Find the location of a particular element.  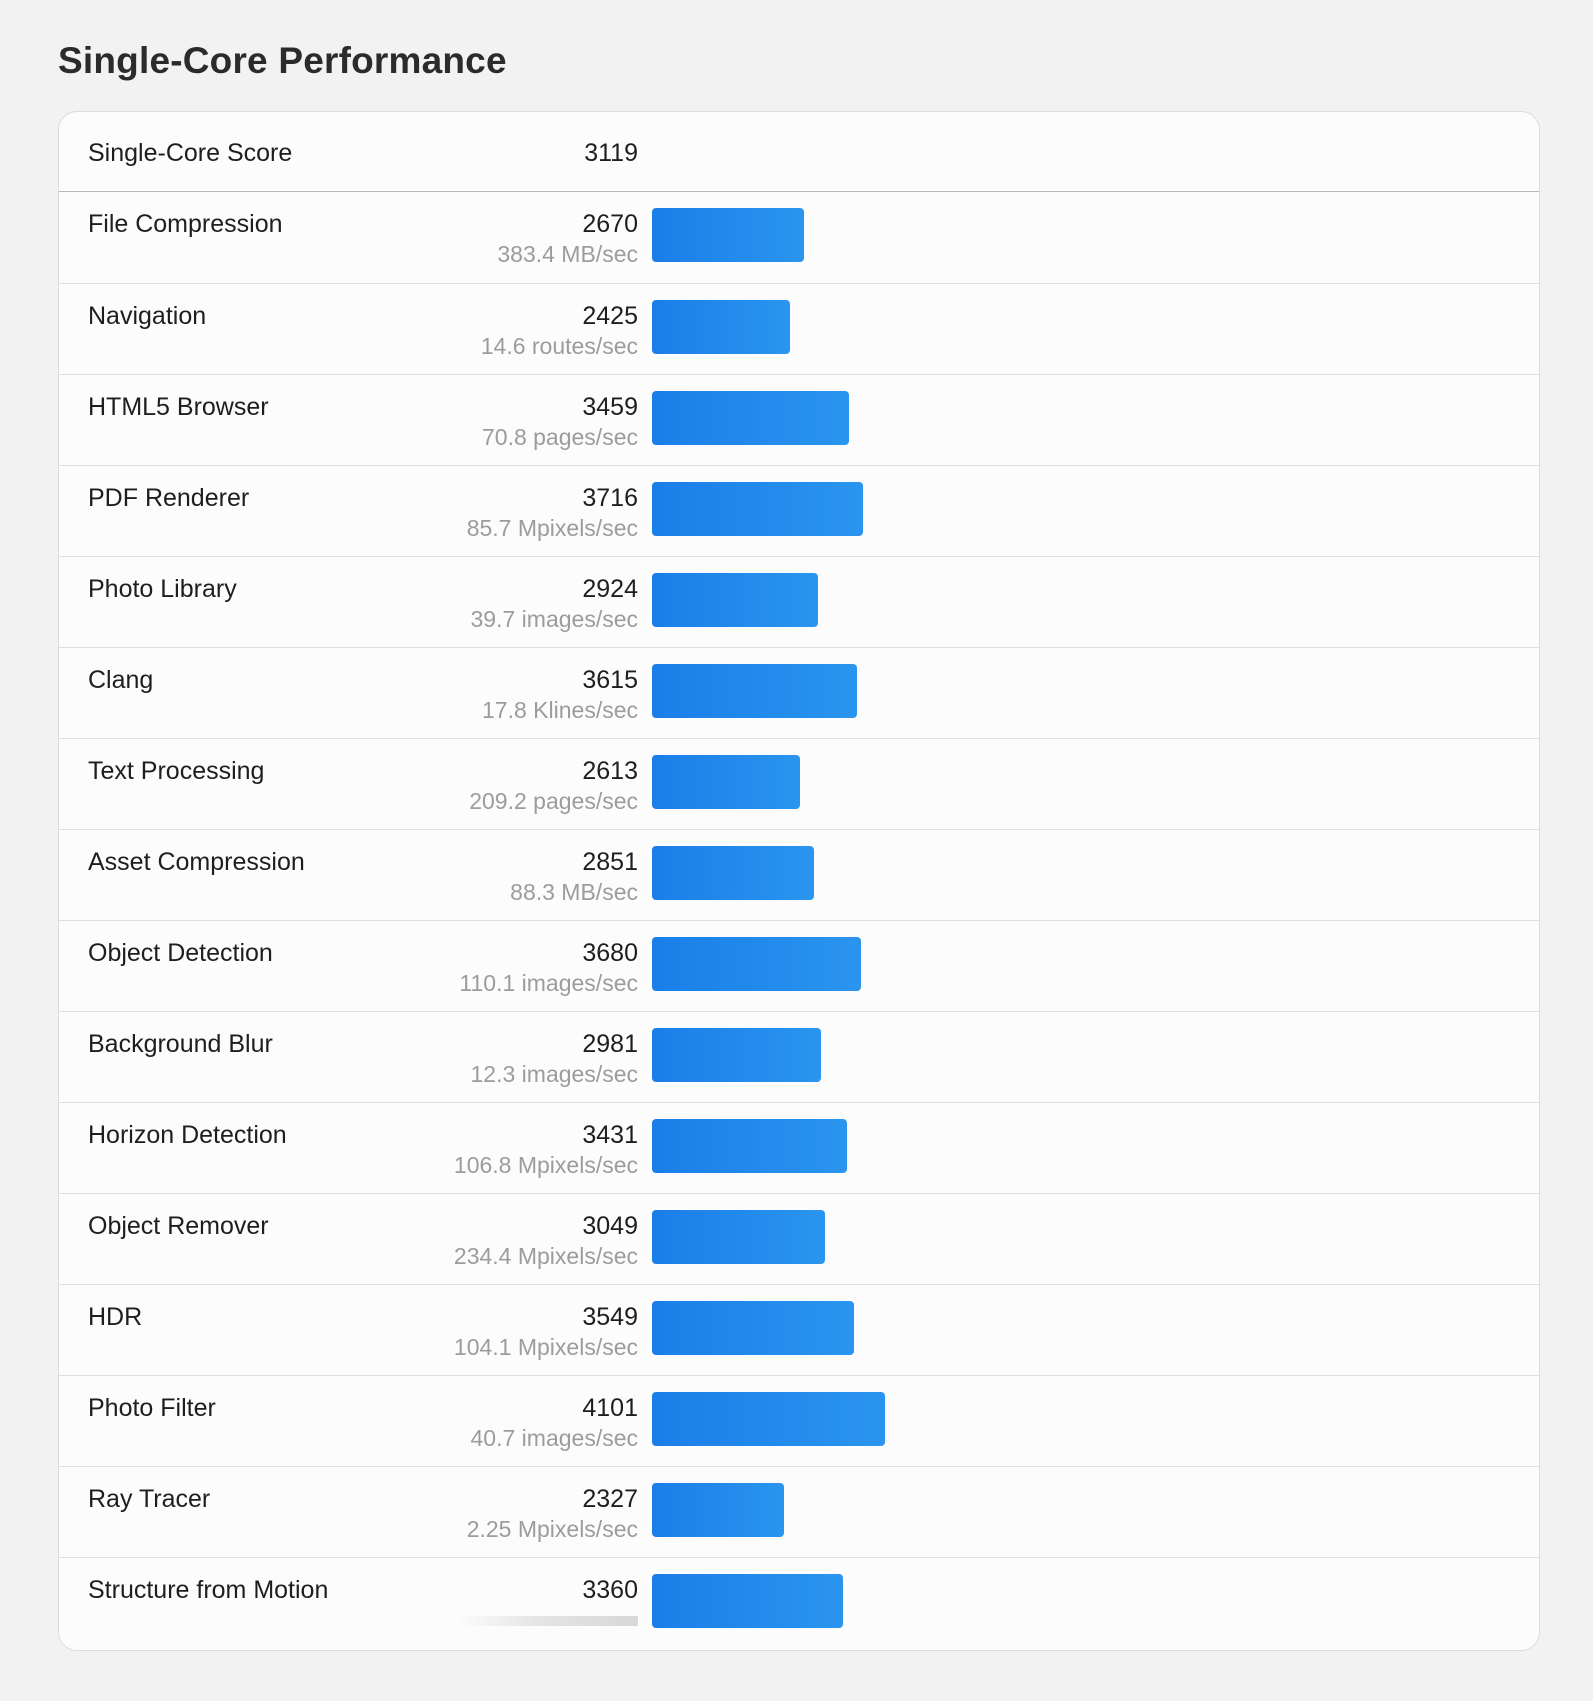

benchmark-row: File Compression 2670 383.4 MB/sec is located at coordinates (799, 237).